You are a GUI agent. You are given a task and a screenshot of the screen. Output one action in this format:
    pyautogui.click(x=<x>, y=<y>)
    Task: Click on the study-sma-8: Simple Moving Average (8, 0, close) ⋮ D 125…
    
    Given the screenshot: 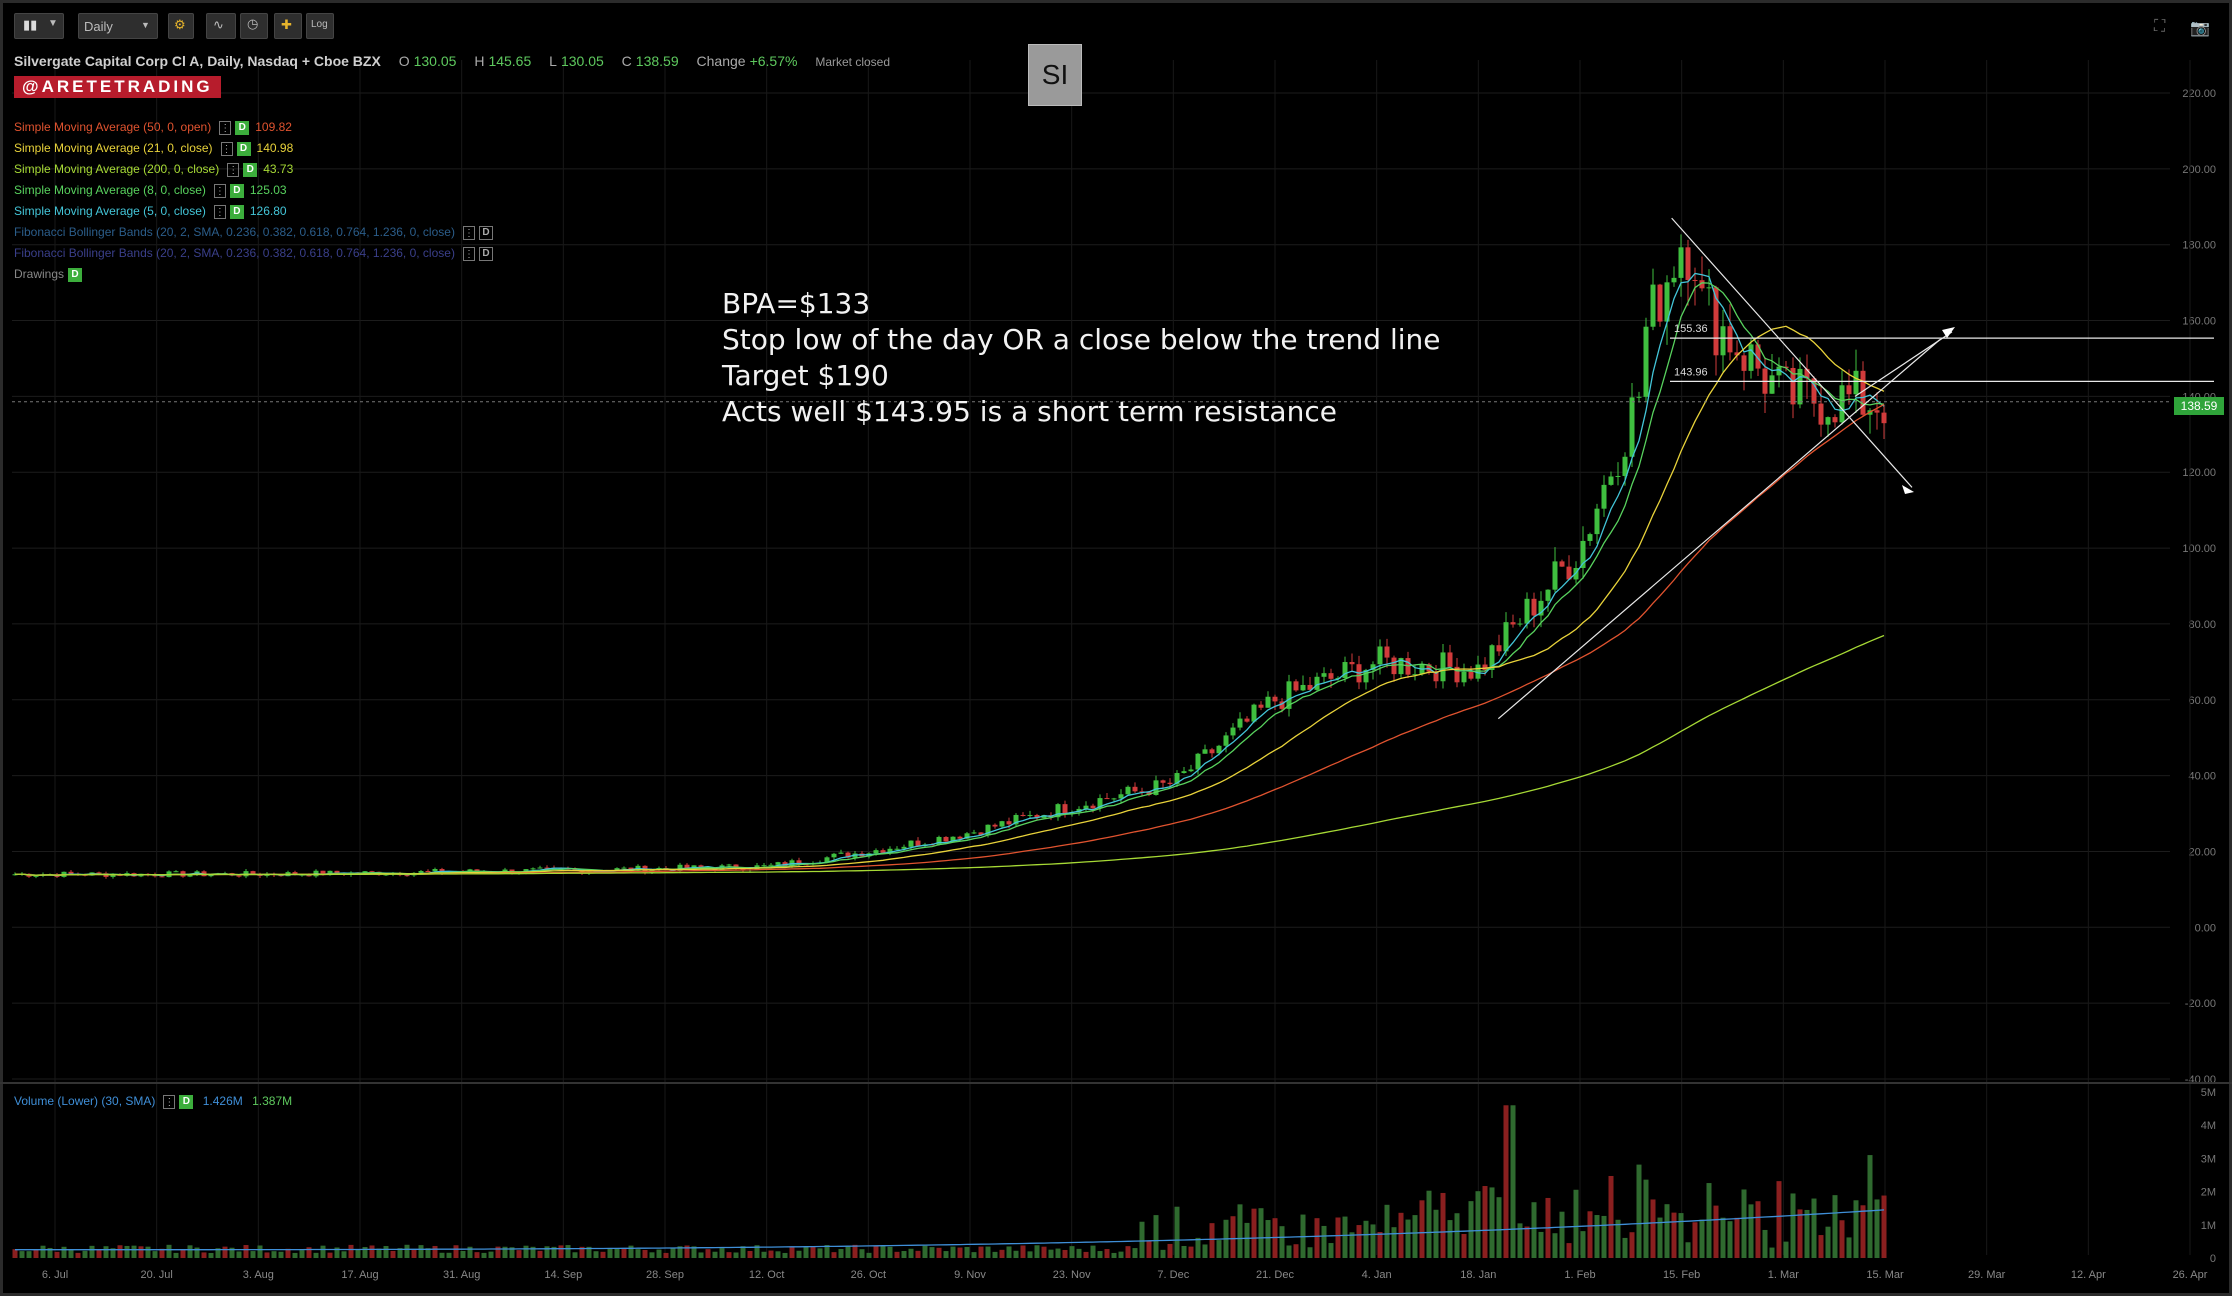 What is the action you would take?
    pyautogui.click(x=253, y=191)
    